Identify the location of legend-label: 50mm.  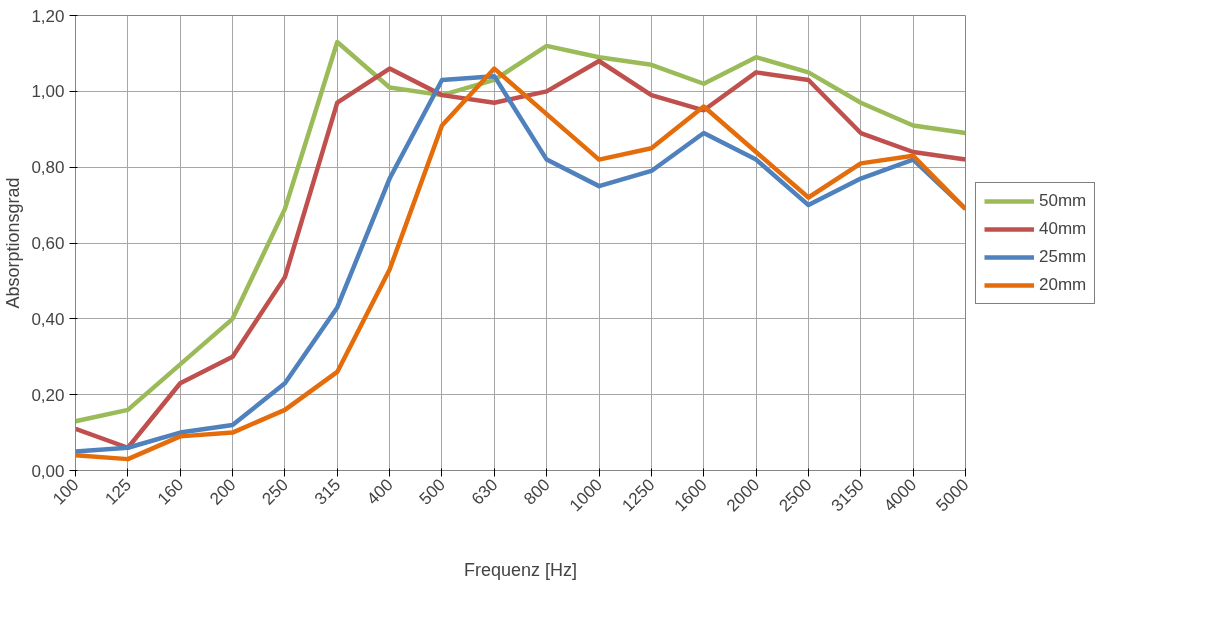
(1063, 200).